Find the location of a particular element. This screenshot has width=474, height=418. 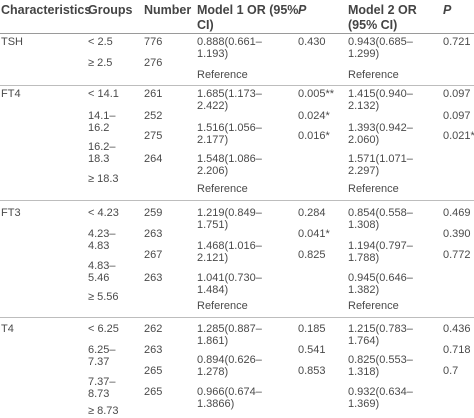

model2-or-line2: 2.132) is located at coordinates (364, 106).